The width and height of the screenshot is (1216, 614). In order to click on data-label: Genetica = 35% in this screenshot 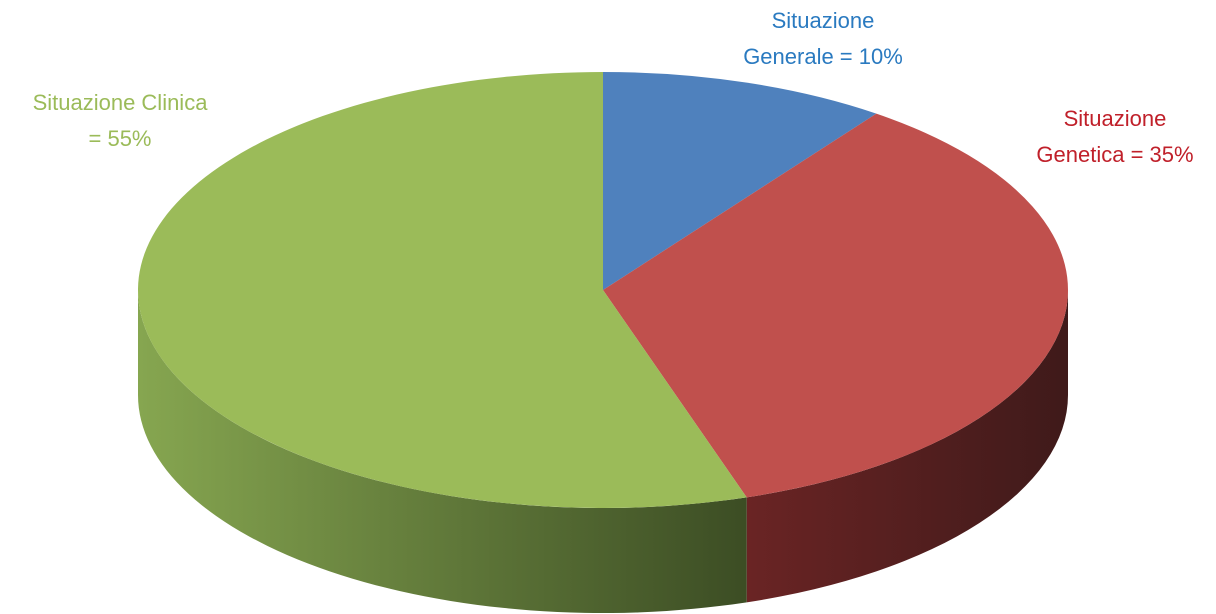, I will do `click(1114, 154)`.